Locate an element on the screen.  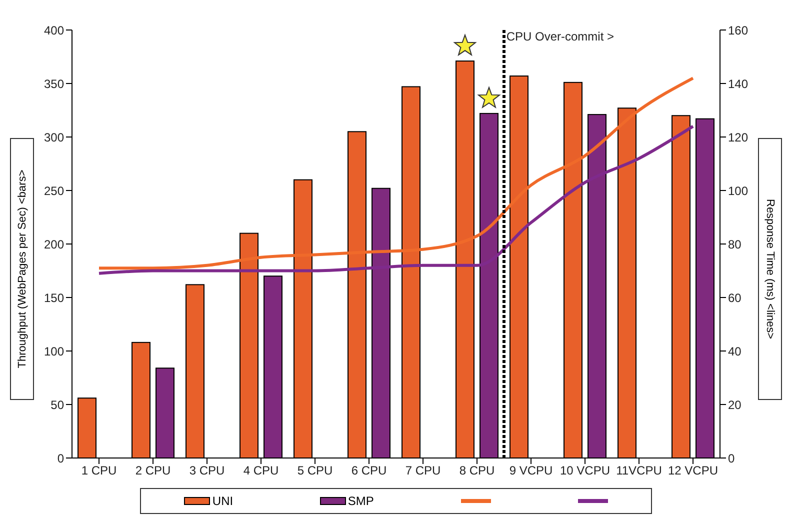
y2-tick-label: 100 is located at coordinates (738, 191).